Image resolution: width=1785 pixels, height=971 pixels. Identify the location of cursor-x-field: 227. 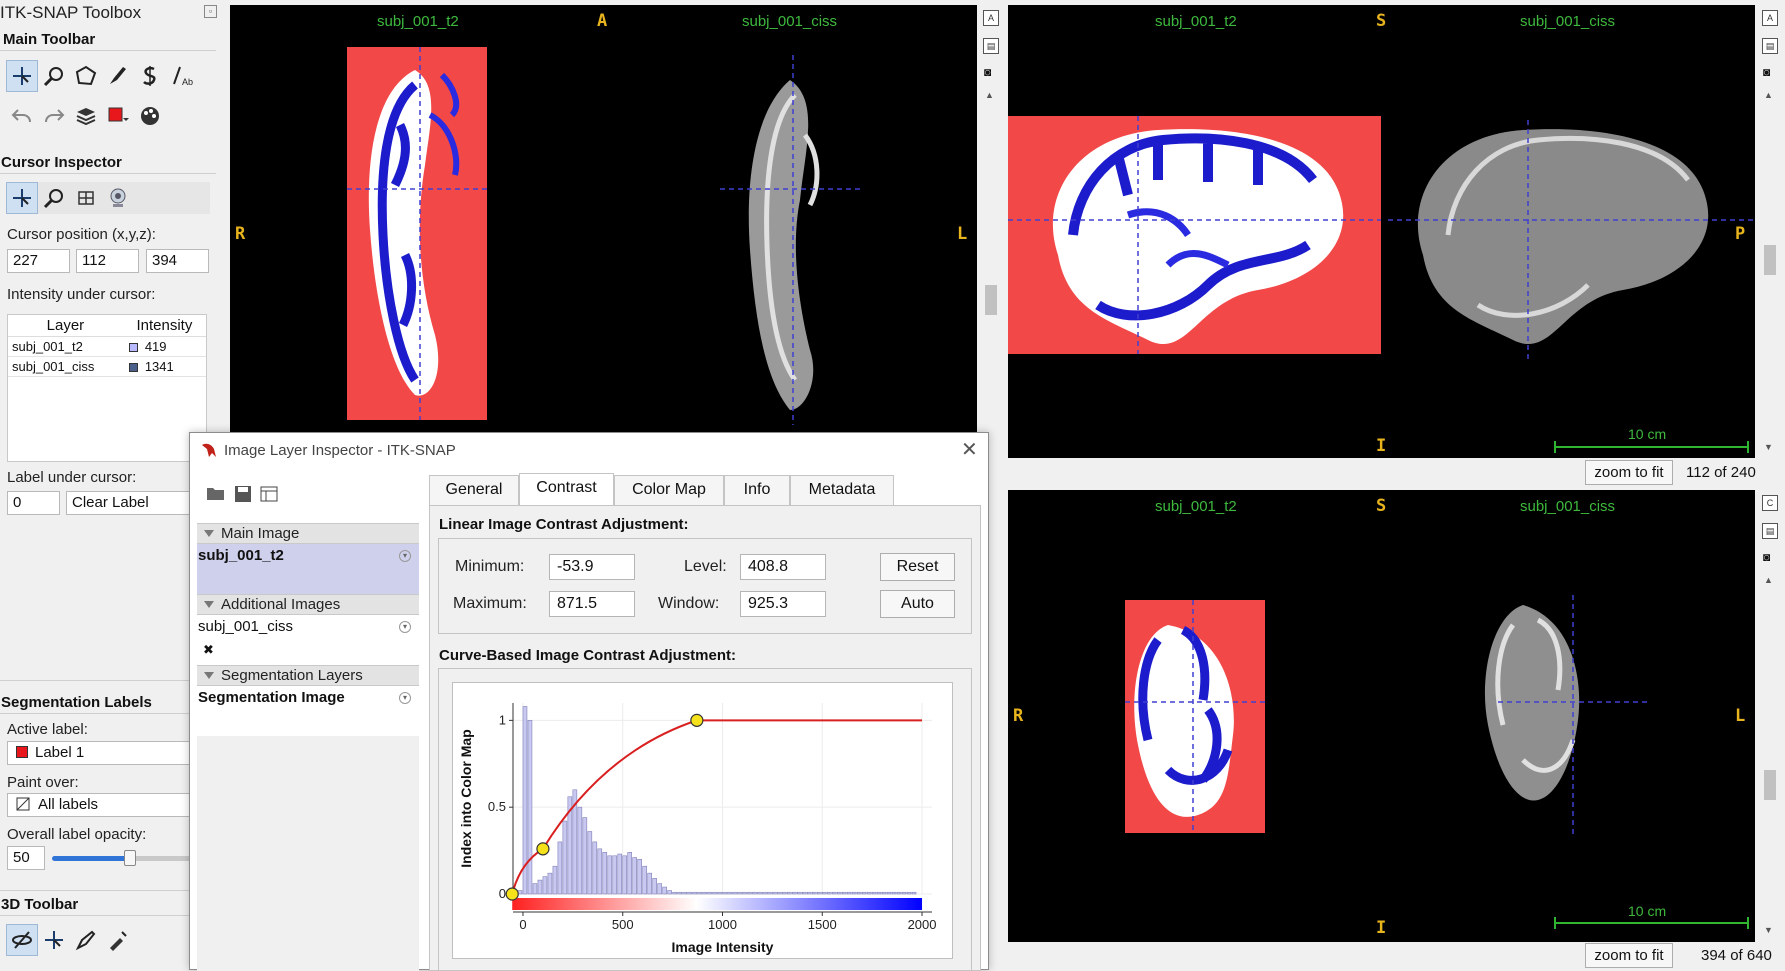
(38, 261).